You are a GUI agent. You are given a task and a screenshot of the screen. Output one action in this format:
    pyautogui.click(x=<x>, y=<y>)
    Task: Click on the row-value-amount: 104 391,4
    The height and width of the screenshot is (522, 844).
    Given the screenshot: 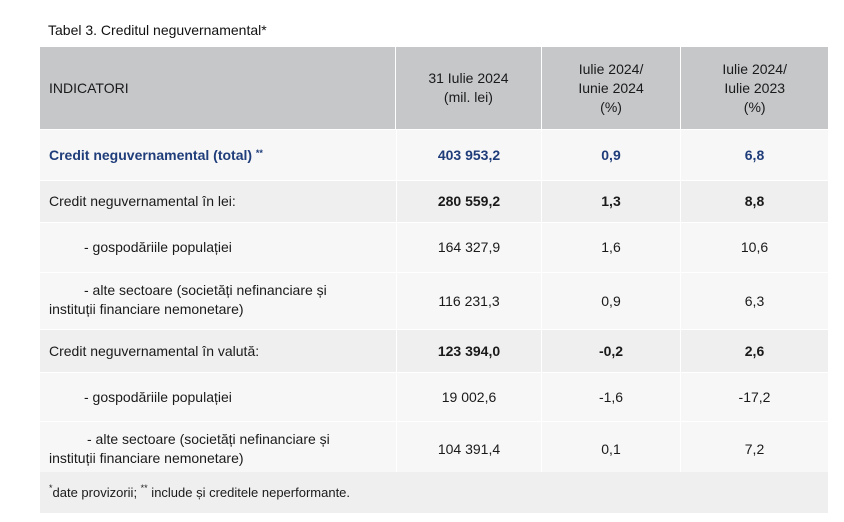 What is the action you would take?
    pyautogui.click(x=469, y=449)
    